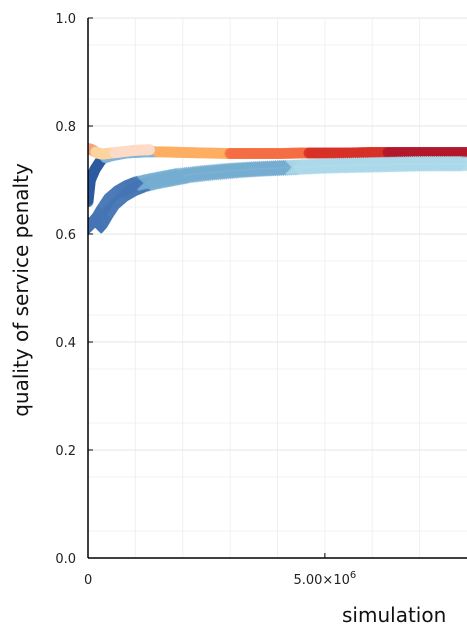 The width and height of the screenshot is (467, 633). I want to click on y-tick-label: 0.0, so click(65, 559).